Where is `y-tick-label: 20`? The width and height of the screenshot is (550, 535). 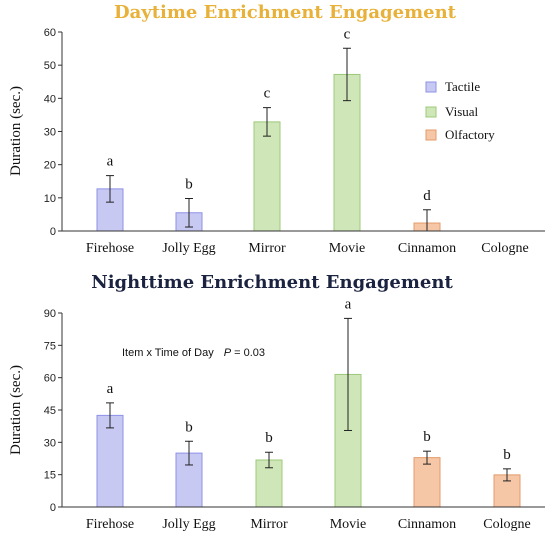
y-tick-label: 20 is located at coordinates (50, 166).